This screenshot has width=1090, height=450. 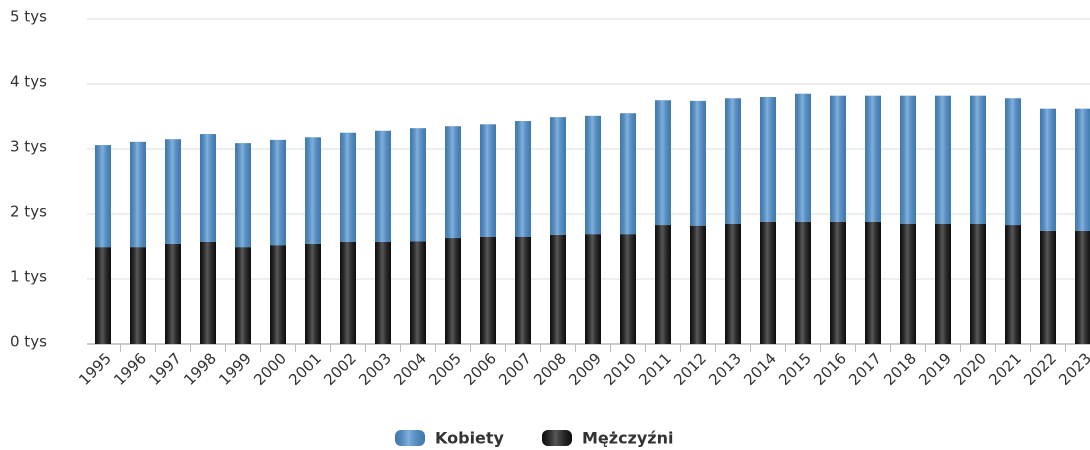 I want to click on x-tick-label: 2001, so click(x=305, y=369).